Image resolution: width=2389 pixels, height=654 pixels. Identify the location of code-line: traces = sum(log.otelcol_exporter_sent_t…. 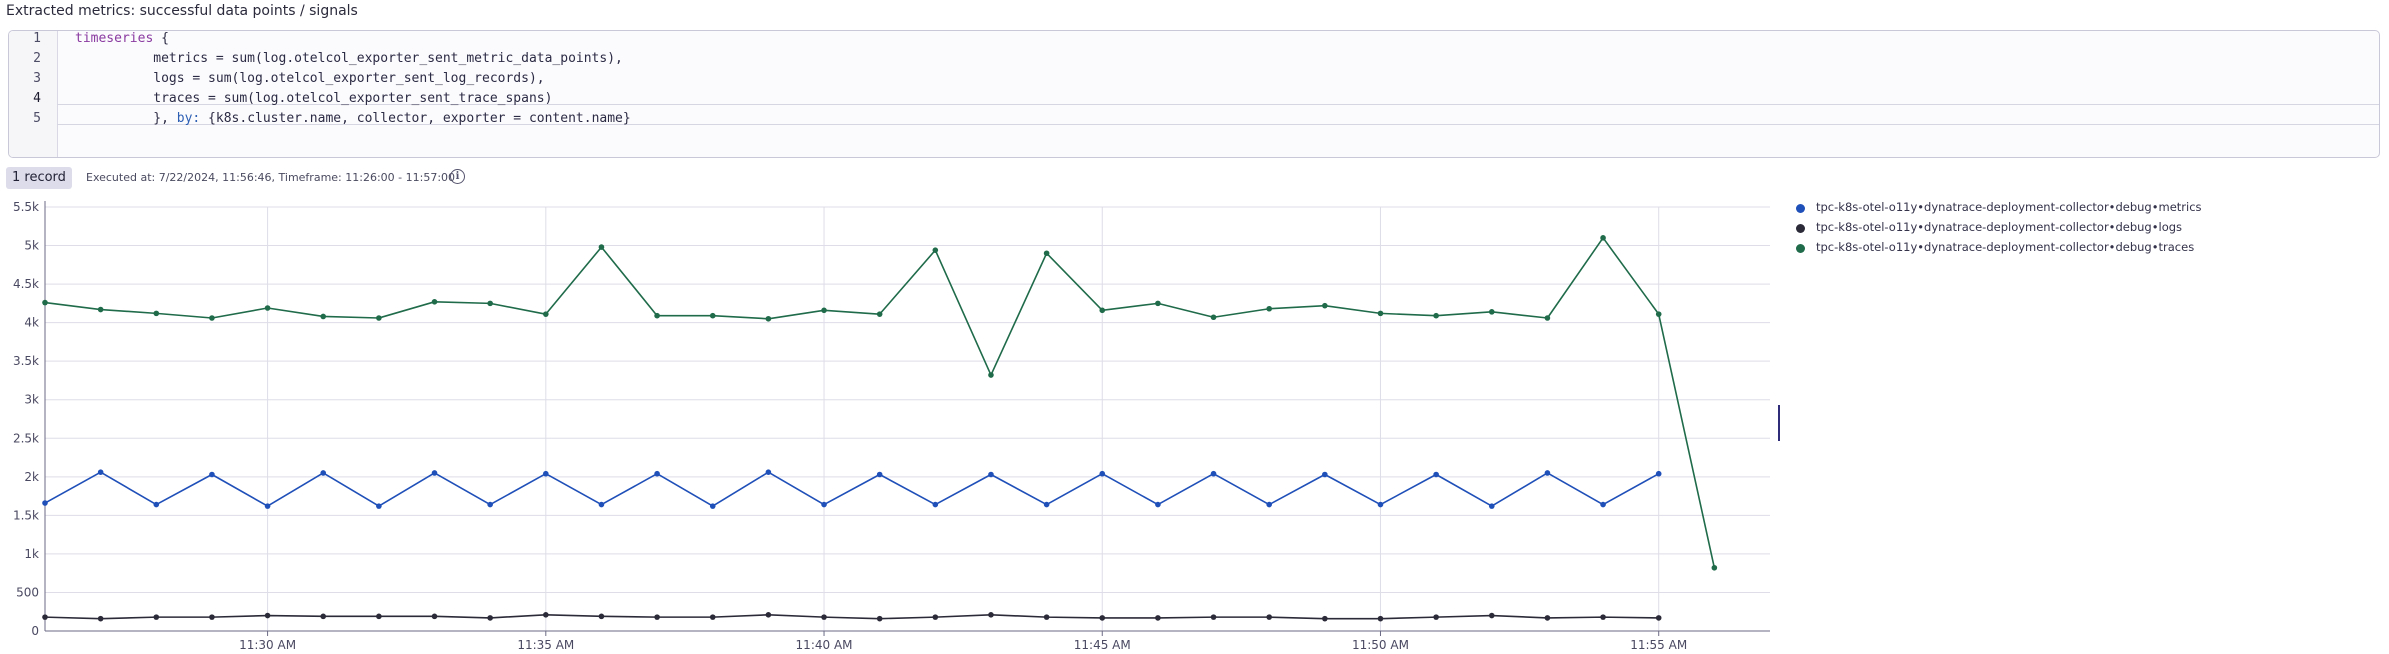
(313, 98).